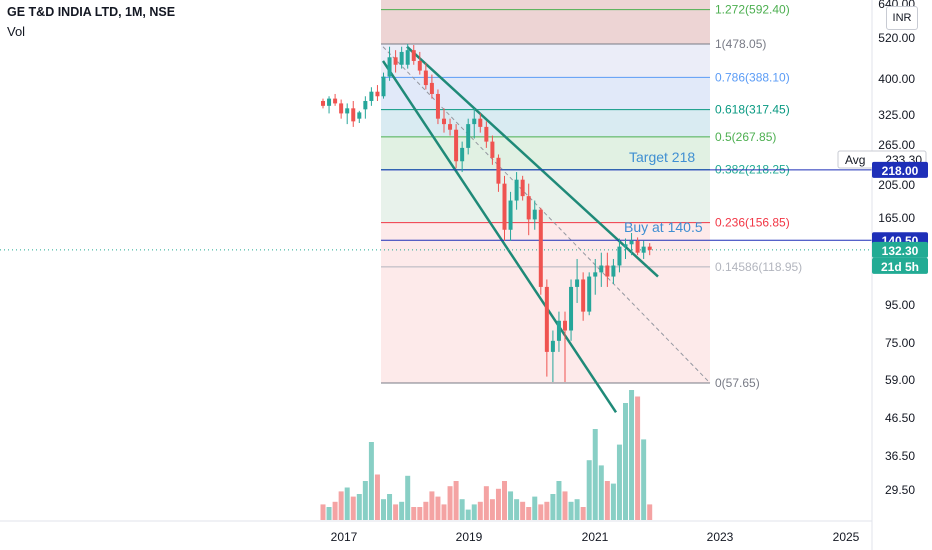  I want to click on y-tick-label: 640.00, so click(896, 5).